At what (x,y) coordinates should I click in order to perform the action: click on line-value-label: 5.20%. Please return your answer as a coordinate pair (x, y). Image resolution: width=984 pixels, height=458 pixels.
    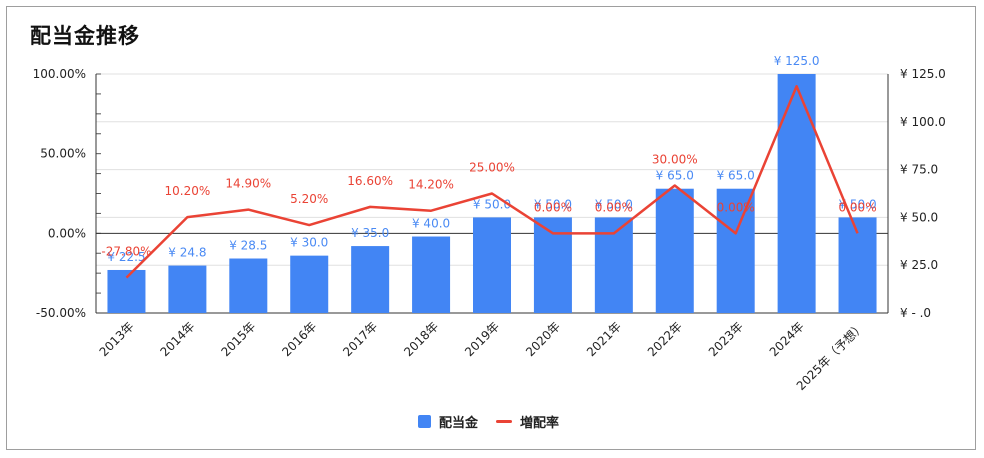
    Looking at the image, I should click on (309, 199).